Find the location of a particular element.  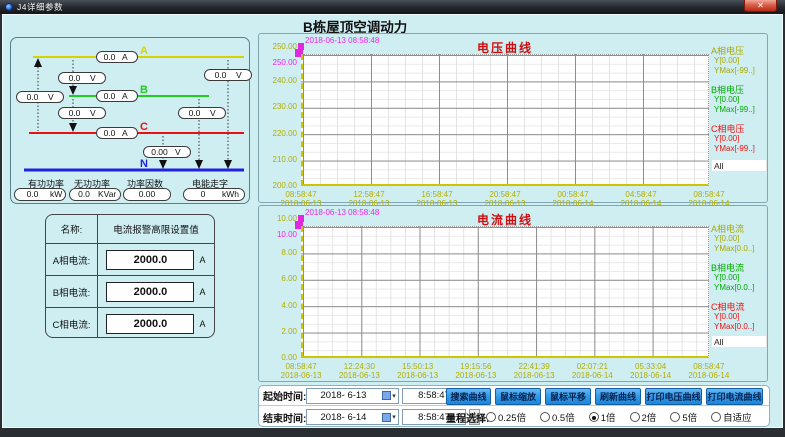

active-power-readout: 0.0 kW is located at coordinates (40, 194).